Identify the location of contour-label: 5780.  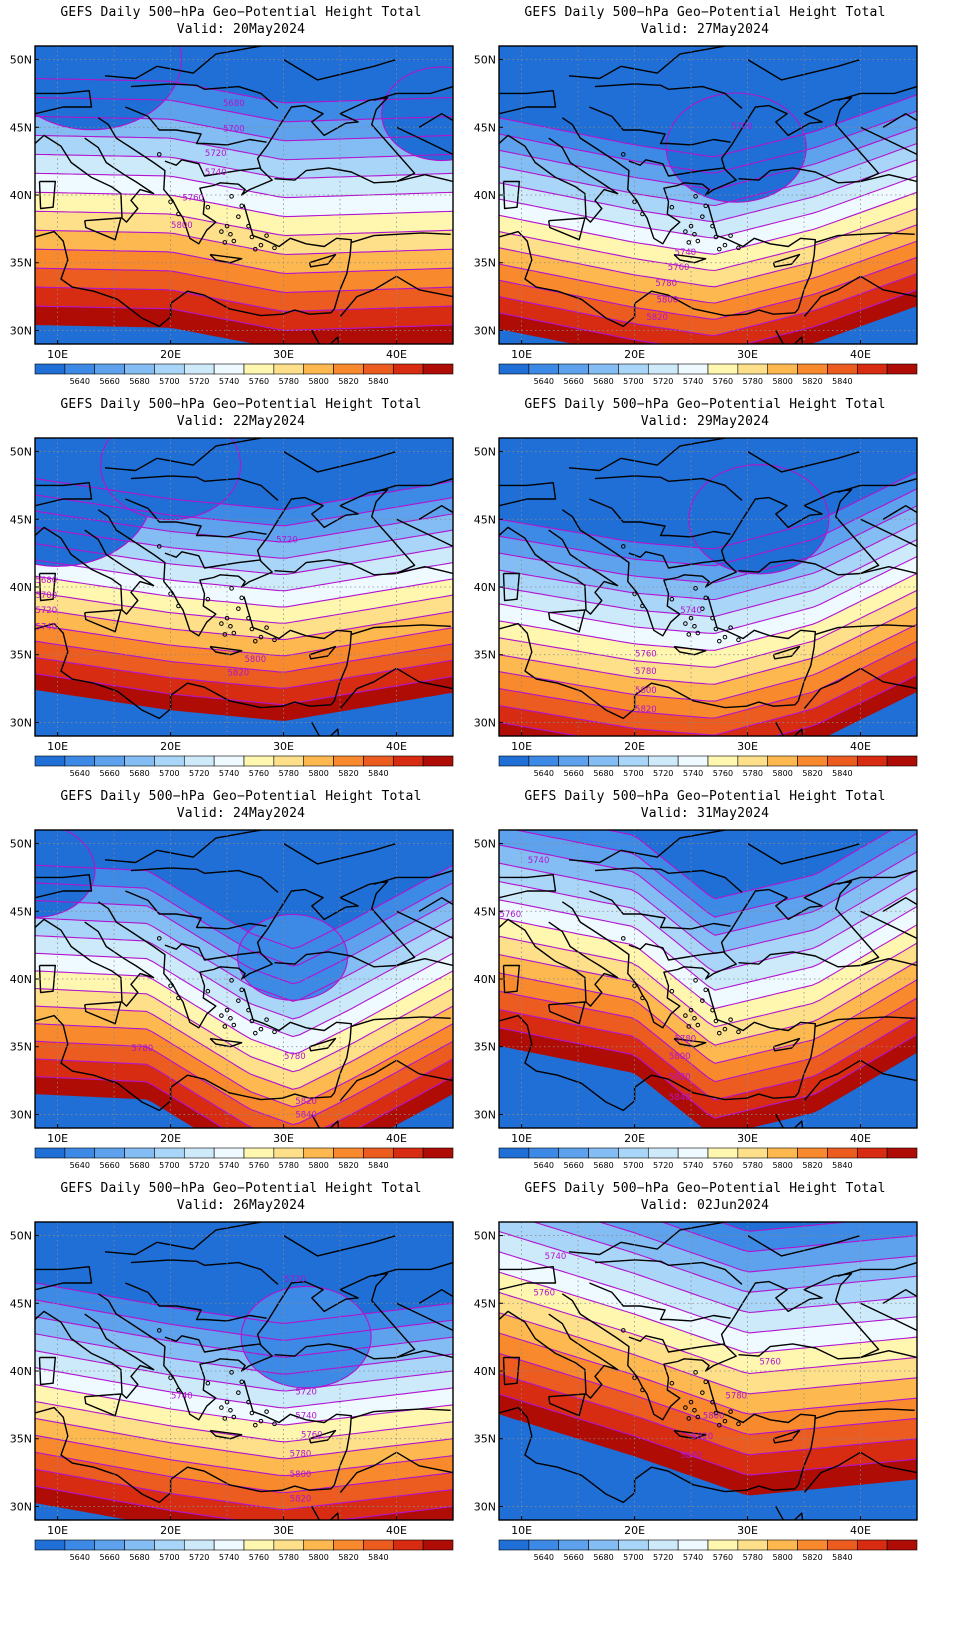
(301, 1455).